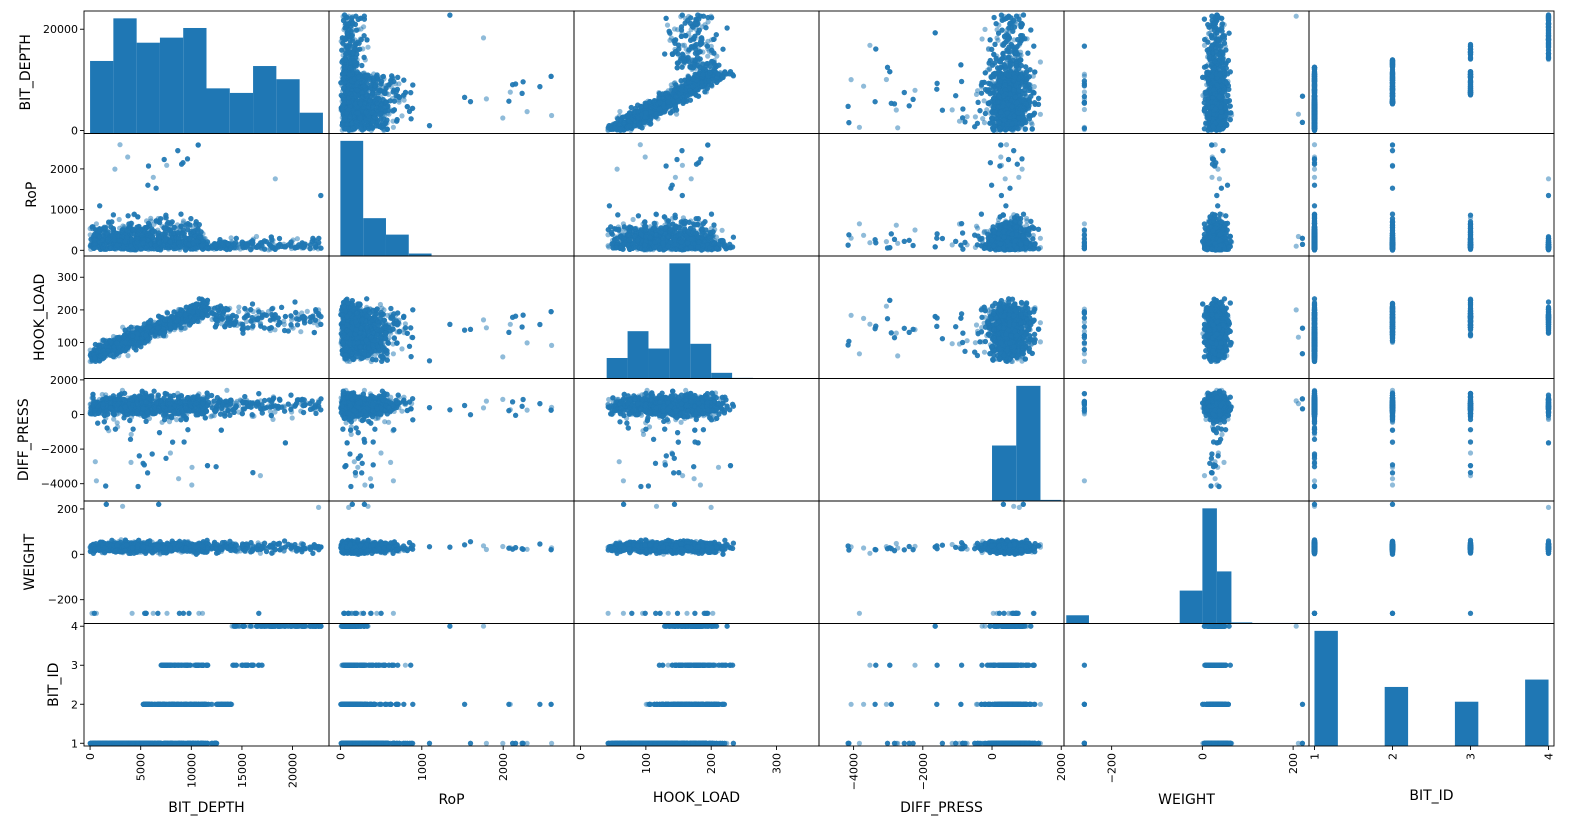 This screenshot has height=831, width=1587. What do you see at coordinates (670, 72) in the screenshot?
I see `scatter-panel-bit-depth-vs-hook-load` at bounding box center [670, 72].